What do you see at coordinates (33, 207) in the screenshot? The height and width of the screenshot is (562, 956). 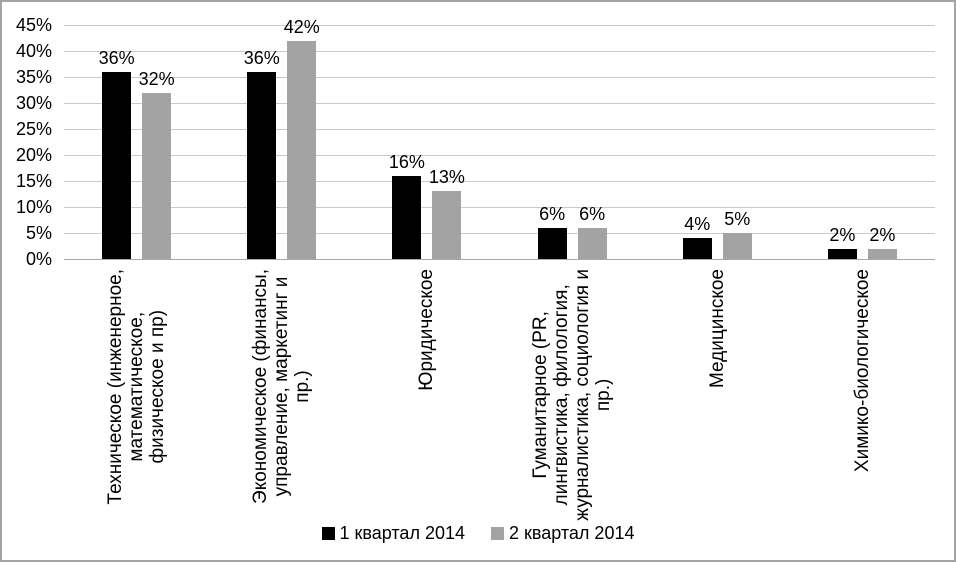 I see `y-tick-label: 10%` at bounding box center [33, 207].